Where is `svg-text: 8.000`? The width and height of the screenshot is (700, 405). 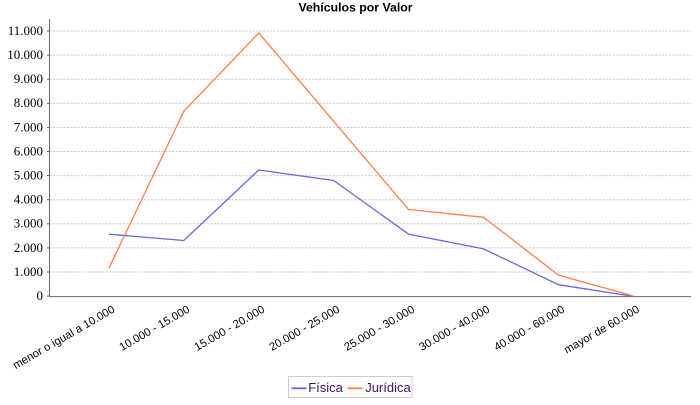
svg-text: 8.000 is located at coordinates (28, 102).